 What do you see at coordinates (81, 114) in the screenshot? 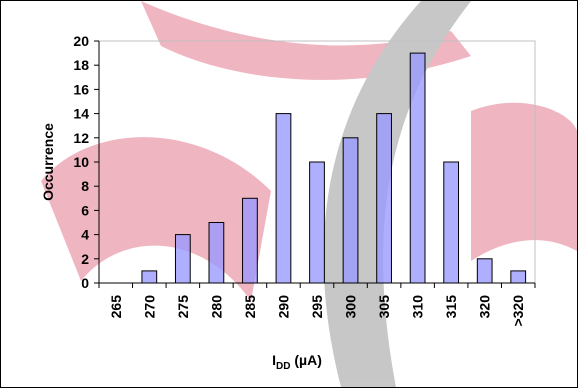
I see `y-tick-label: 14` at bounding box center [81, 114].